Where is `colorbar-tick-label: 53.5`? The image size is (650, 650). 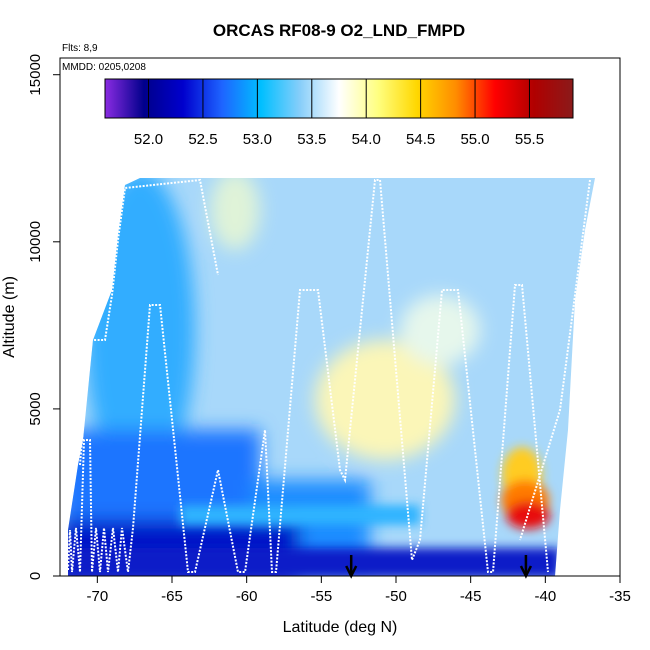
colorbar-tick-label: 53.5 is located at coordinates (311, 139).